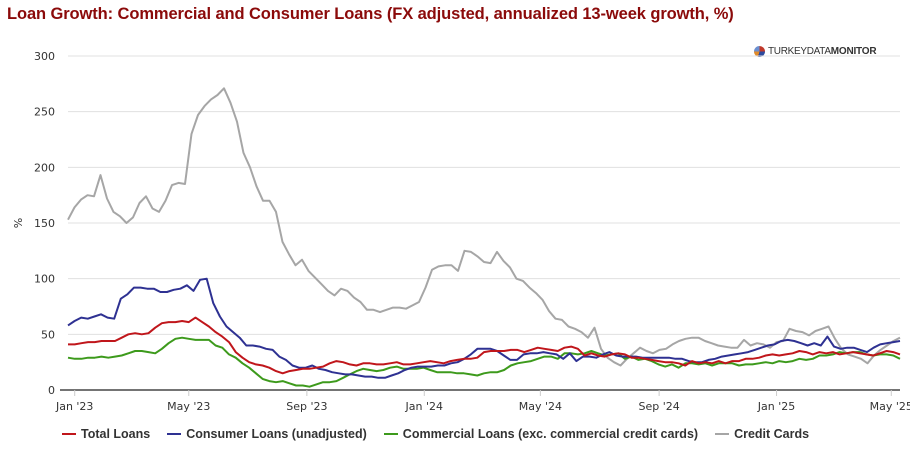  Describe the element at coordinates (853, 51) in the screenshot. I see `logo-text-bold: MONITOR` at that location.